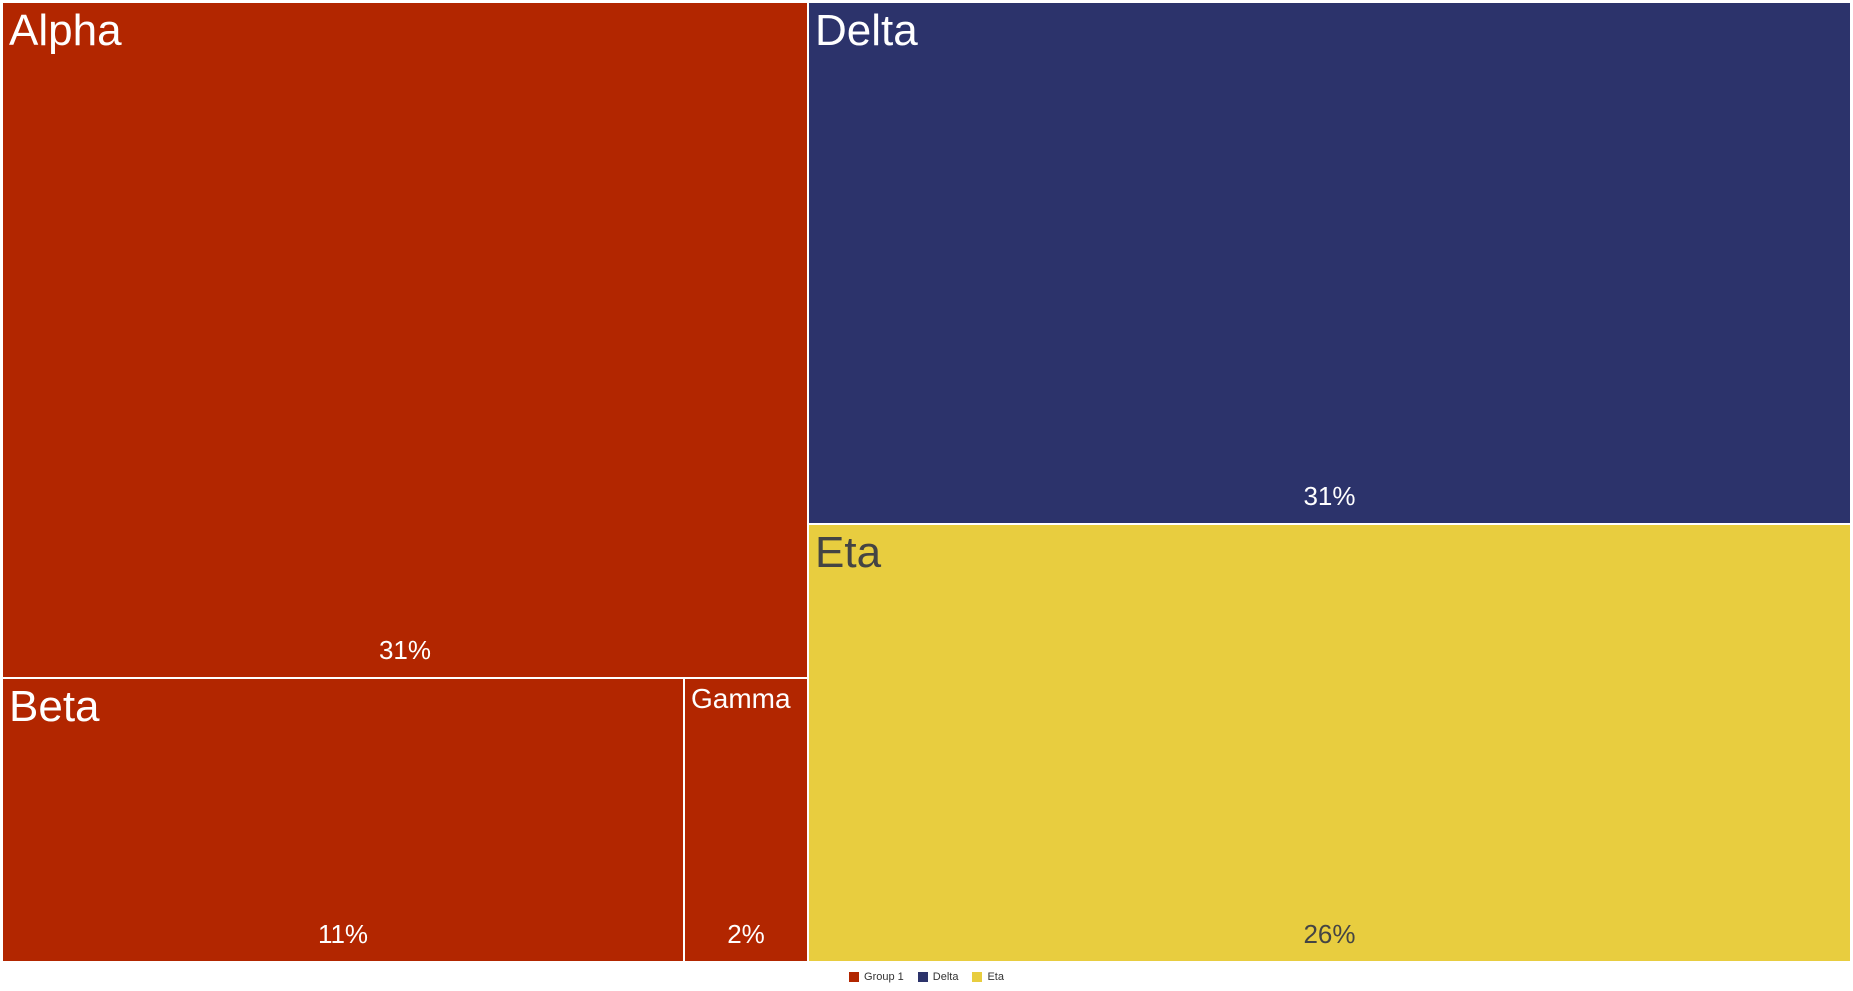 This screenshot has width=1853, height=991. What do you see at coordinates (746, 934) in the screenshot?
I see `tile-value-label: 2%` at bounding box center [746, 934].